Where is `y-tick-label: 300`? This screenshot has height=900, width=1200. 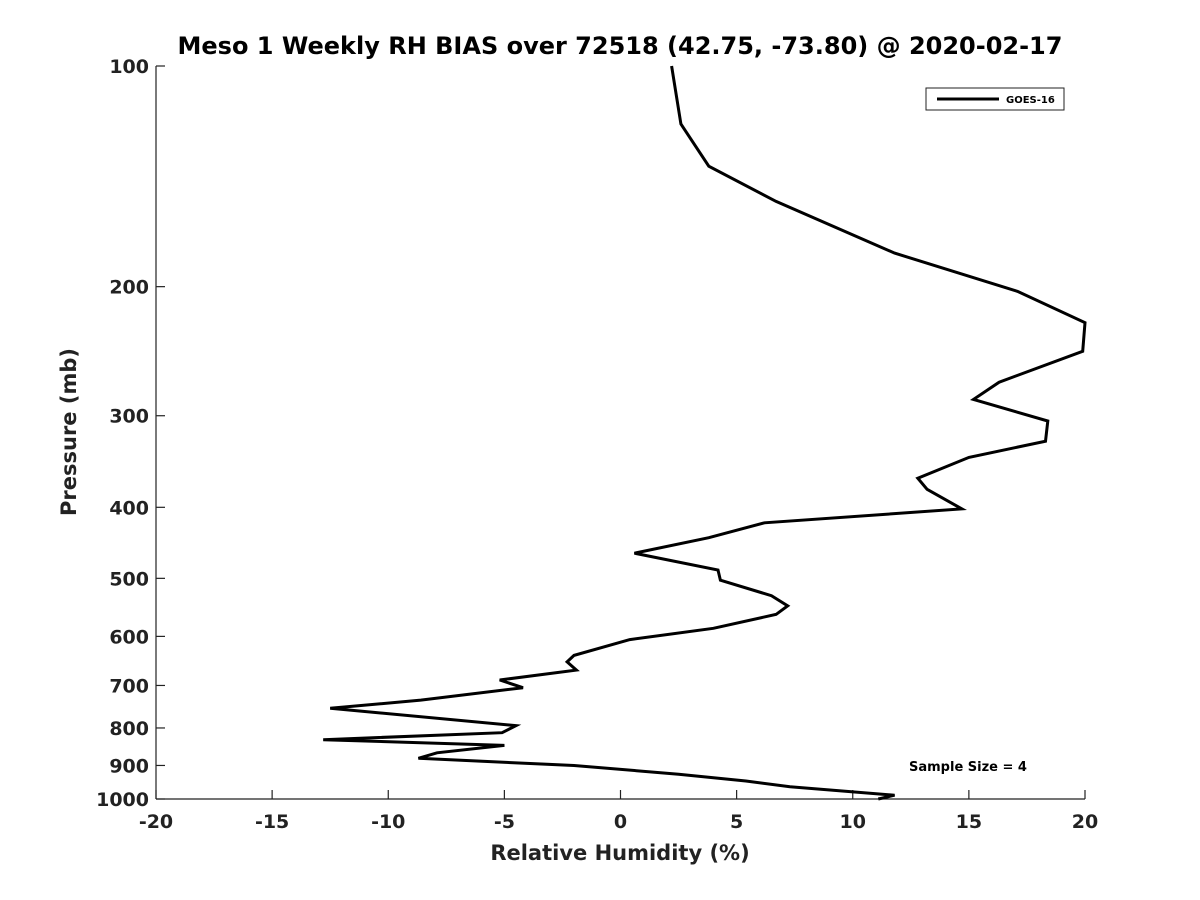 y-tick-label: 300 is located at coordinates (129, 417).